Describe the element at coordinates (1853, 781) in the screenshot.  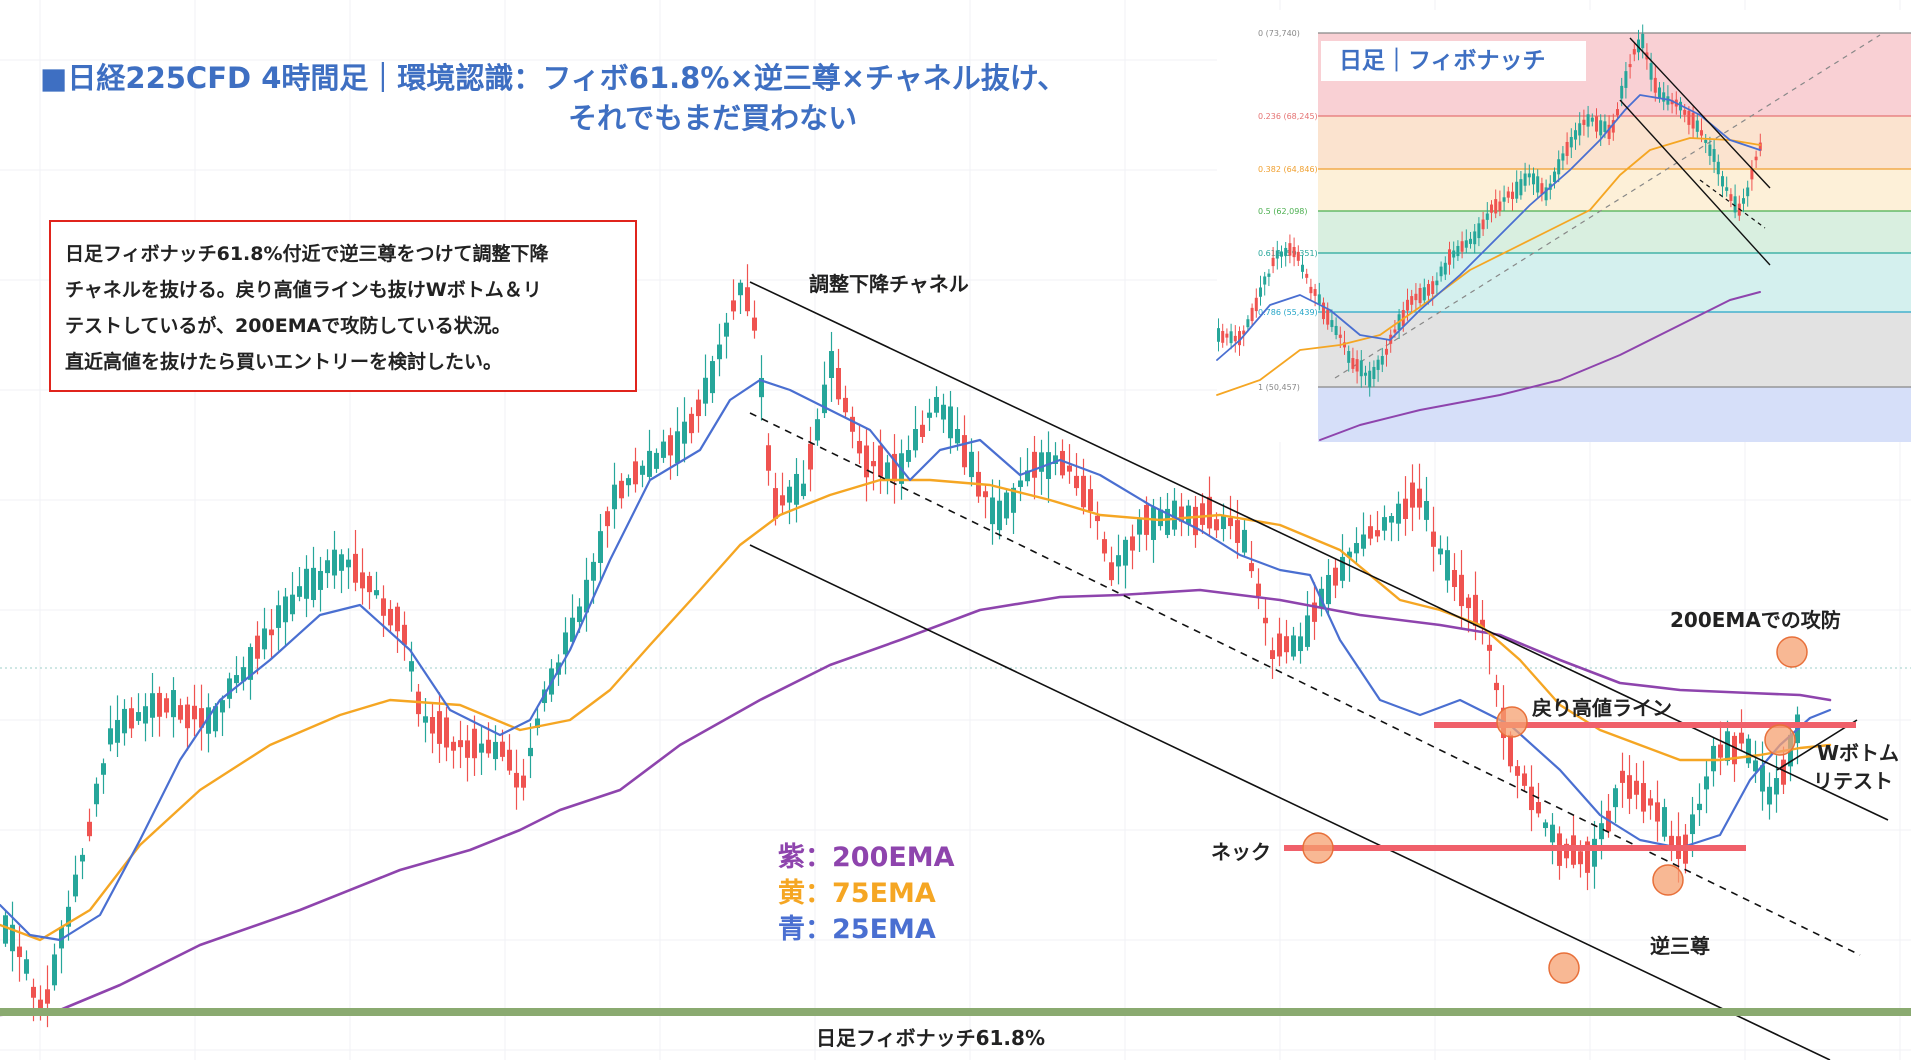
I see `retest-label: リテスト` at that location.